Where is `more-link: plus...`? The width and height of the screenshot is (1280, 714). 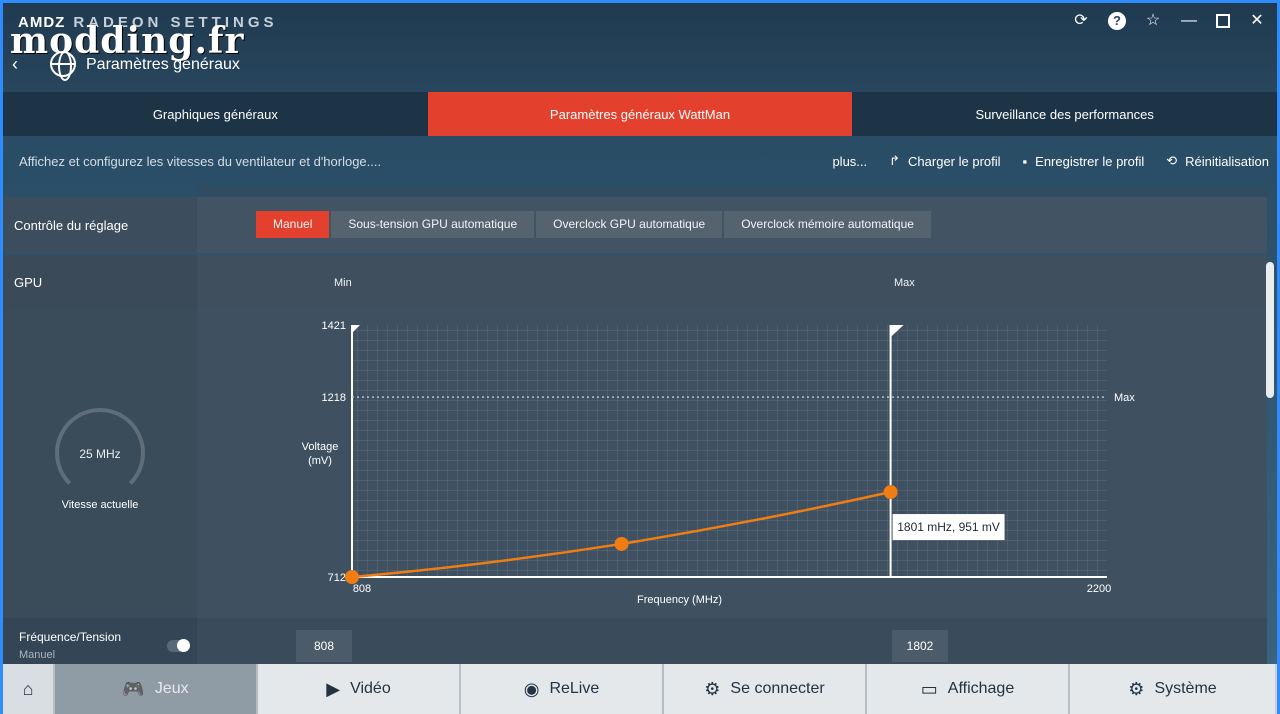
more-link: plus... is located at coordinates (850, 161).